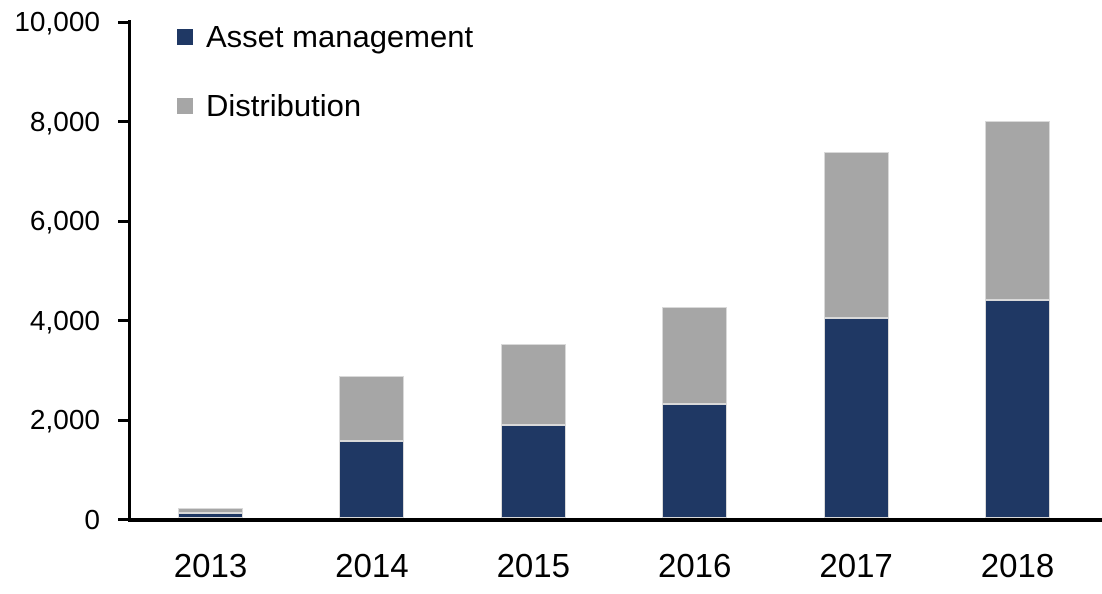 The image size is (1102, 594). Describe the element at coordinates (284, 105) in the screenshot. I see `legend-label-distribution: Distribution` at that location.